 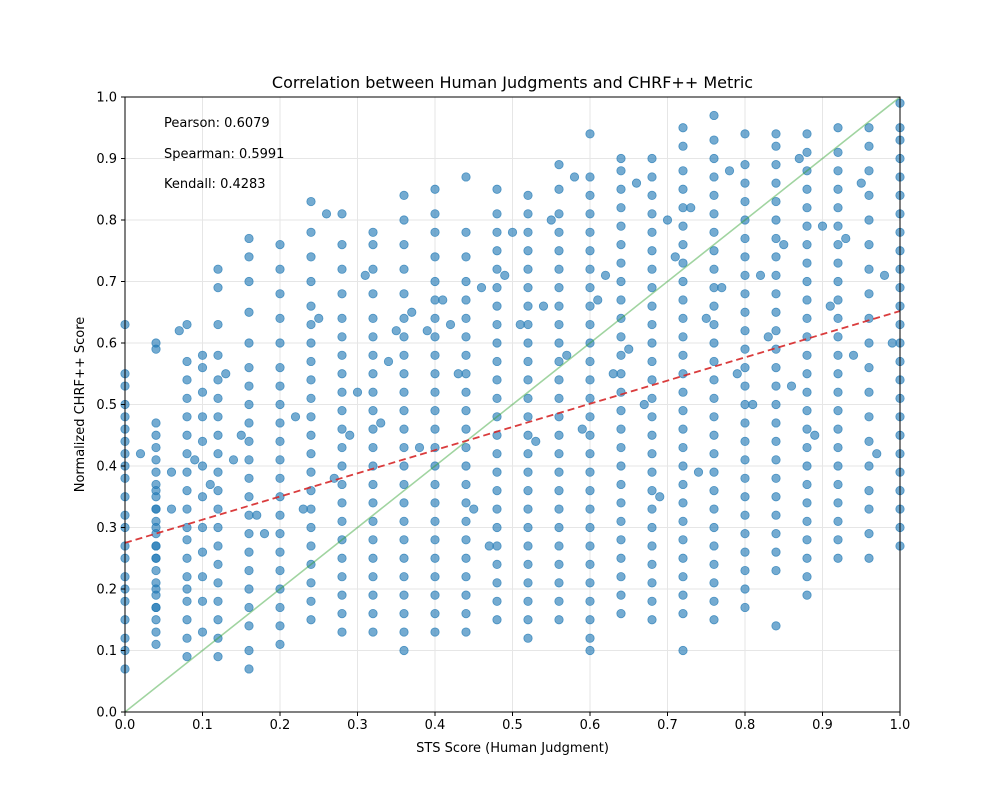 I want to click on x-tick-label: 0.3, so click(x=357, y=725).